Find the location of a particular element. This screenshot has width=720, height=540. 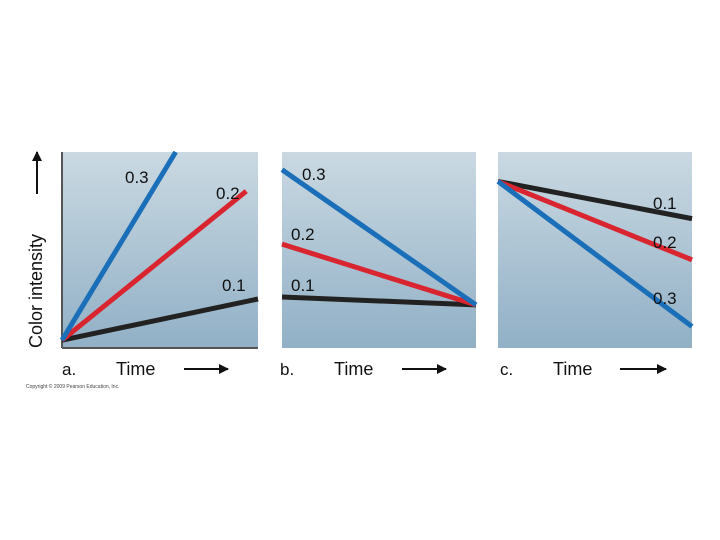

panel-a-series-line-0.2 is located at coordinates (154, 266).